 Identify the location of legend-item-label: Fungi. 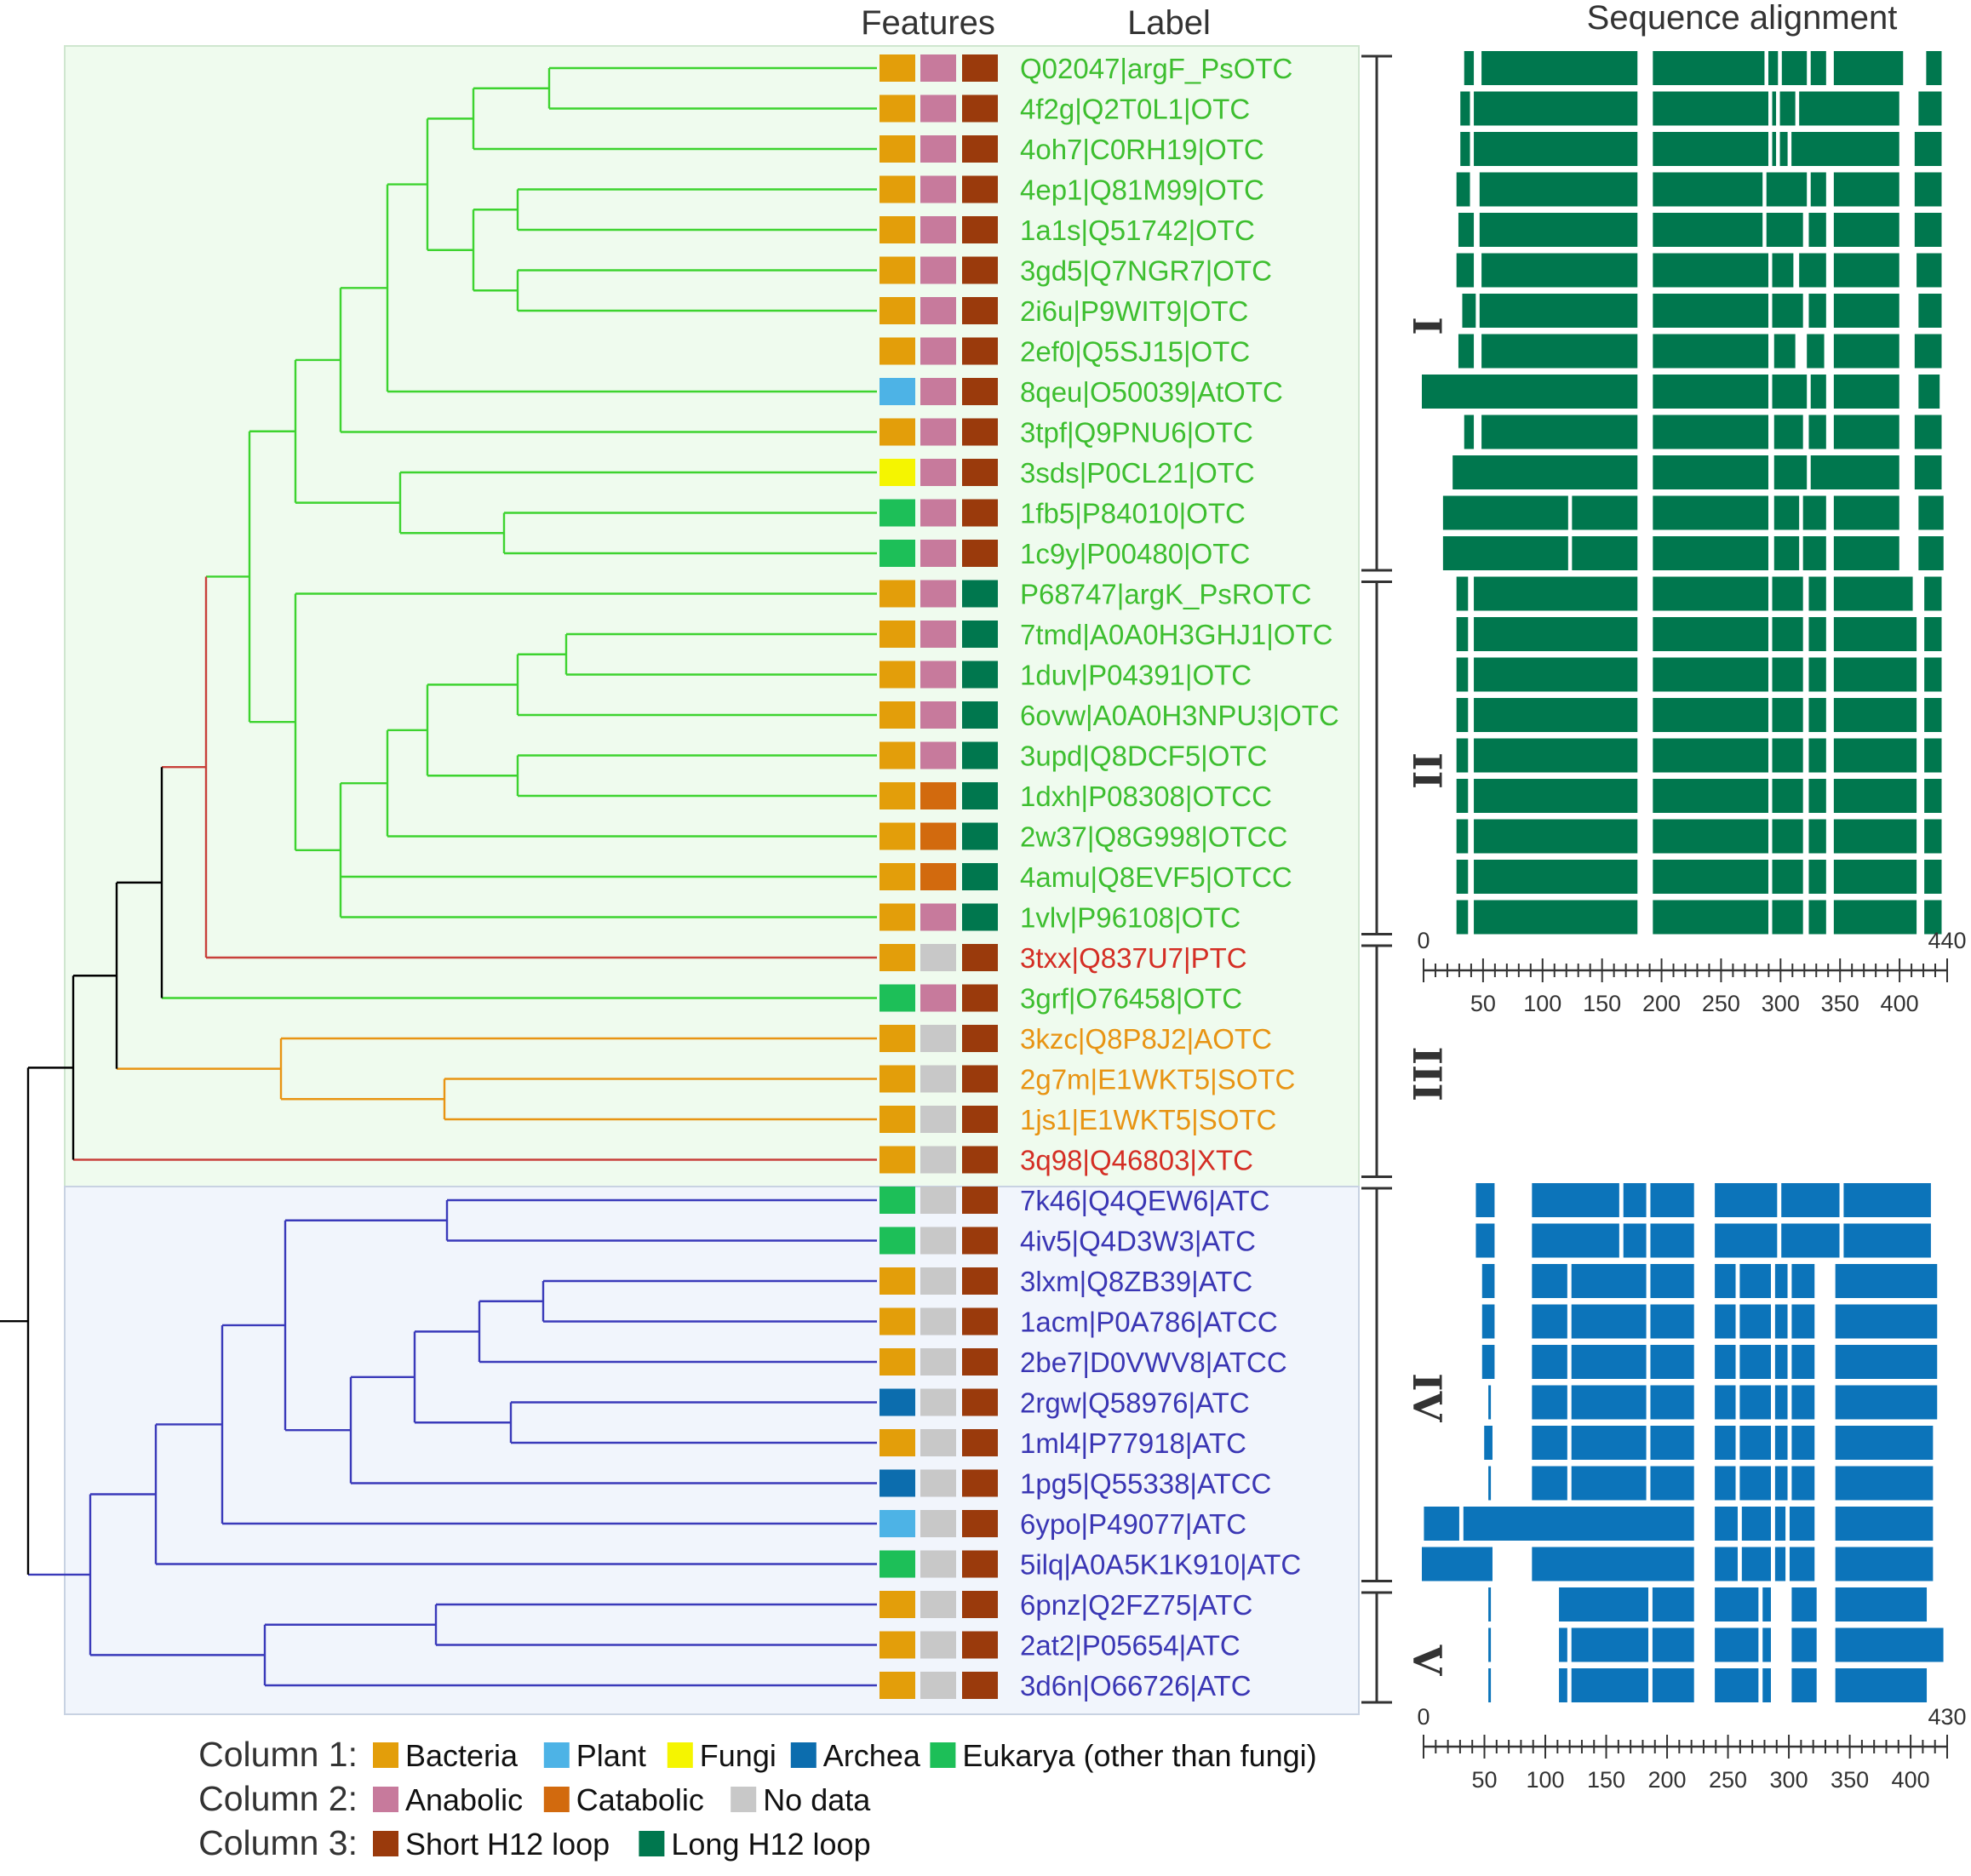
(738, 1755).